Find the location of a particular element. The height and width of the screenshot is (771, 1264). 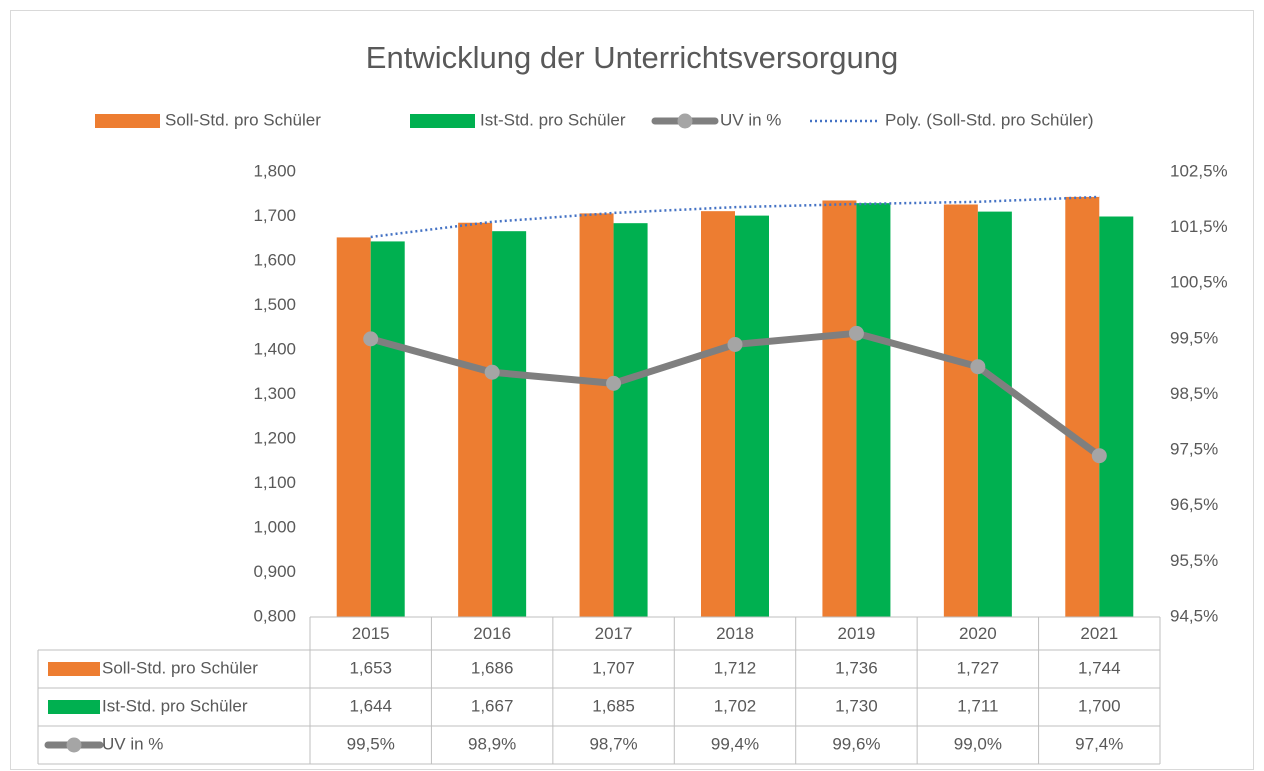

x-tick-label: 2015 is located at coordinates (371, 633).